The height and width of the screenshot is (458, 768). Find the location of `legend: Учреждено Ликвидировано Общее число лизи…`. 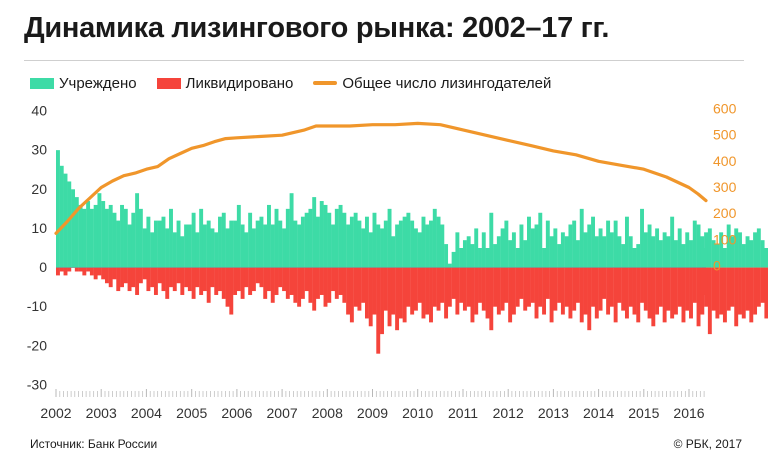

legend: Учреждено Ликвидировано Общее число лизи… is located at coordinates (300, 83).